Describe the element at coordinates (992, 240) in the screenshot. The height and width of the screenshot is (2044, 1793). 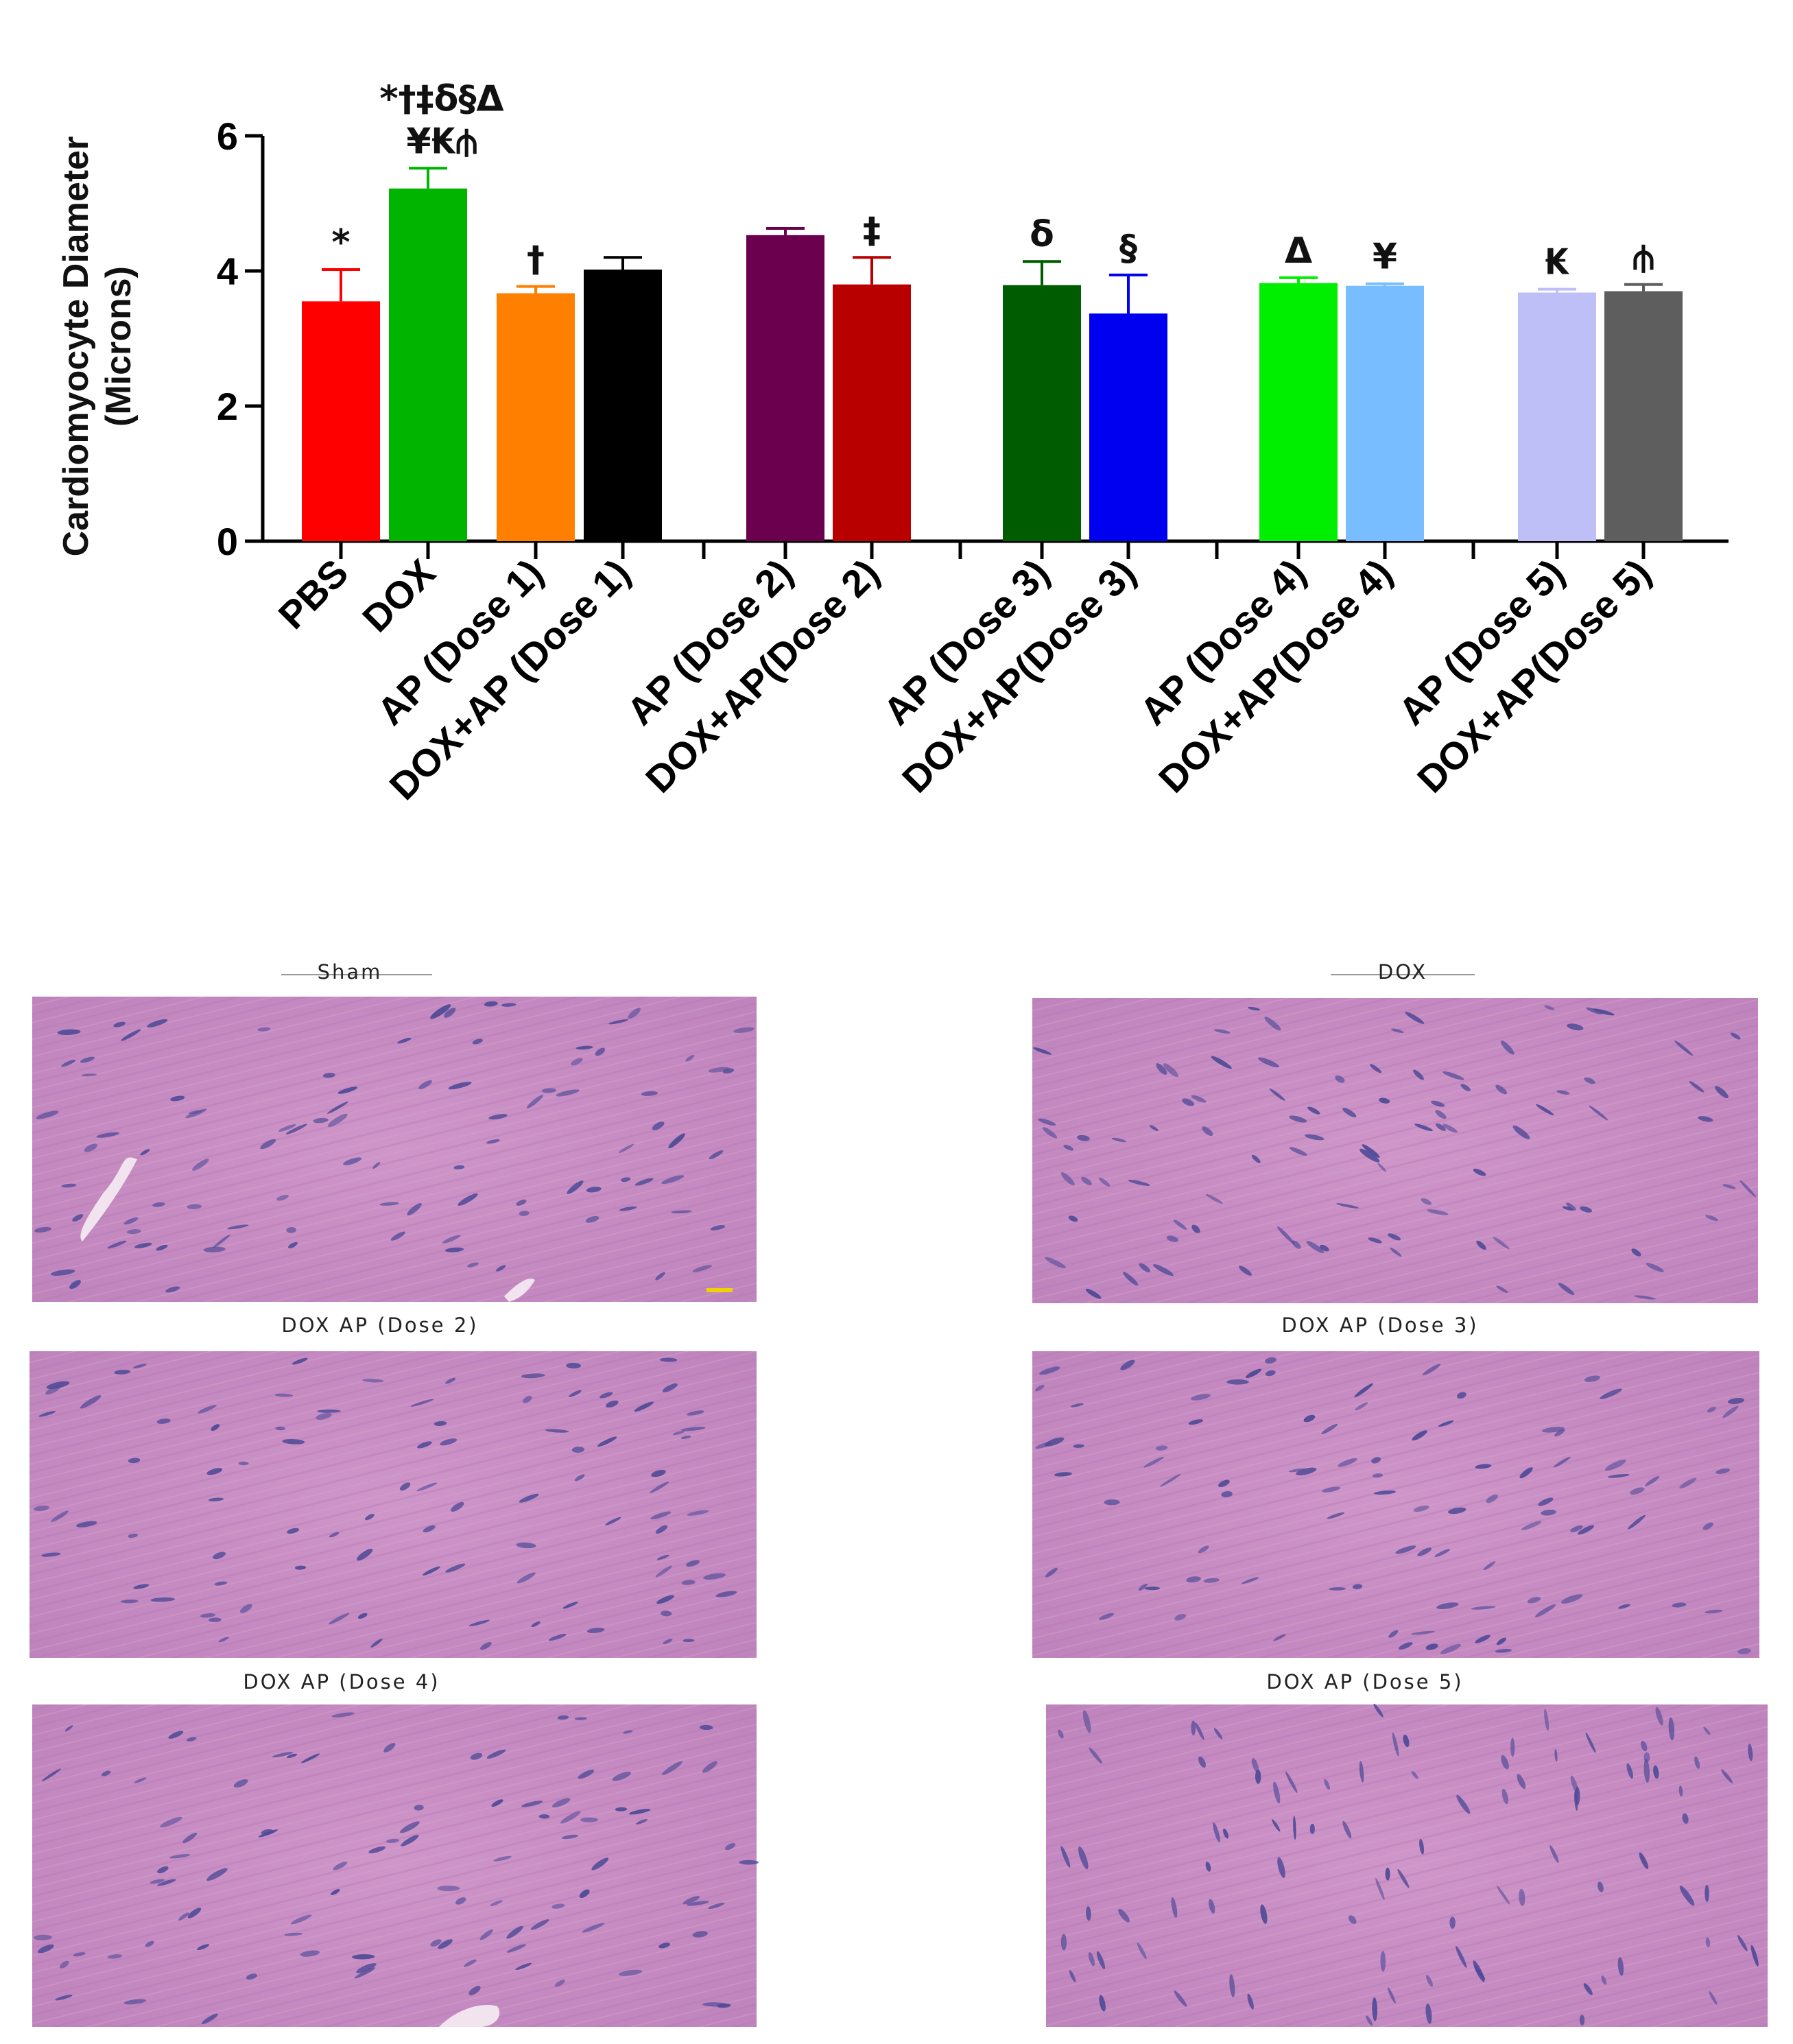
I see `error-bars` at that location.